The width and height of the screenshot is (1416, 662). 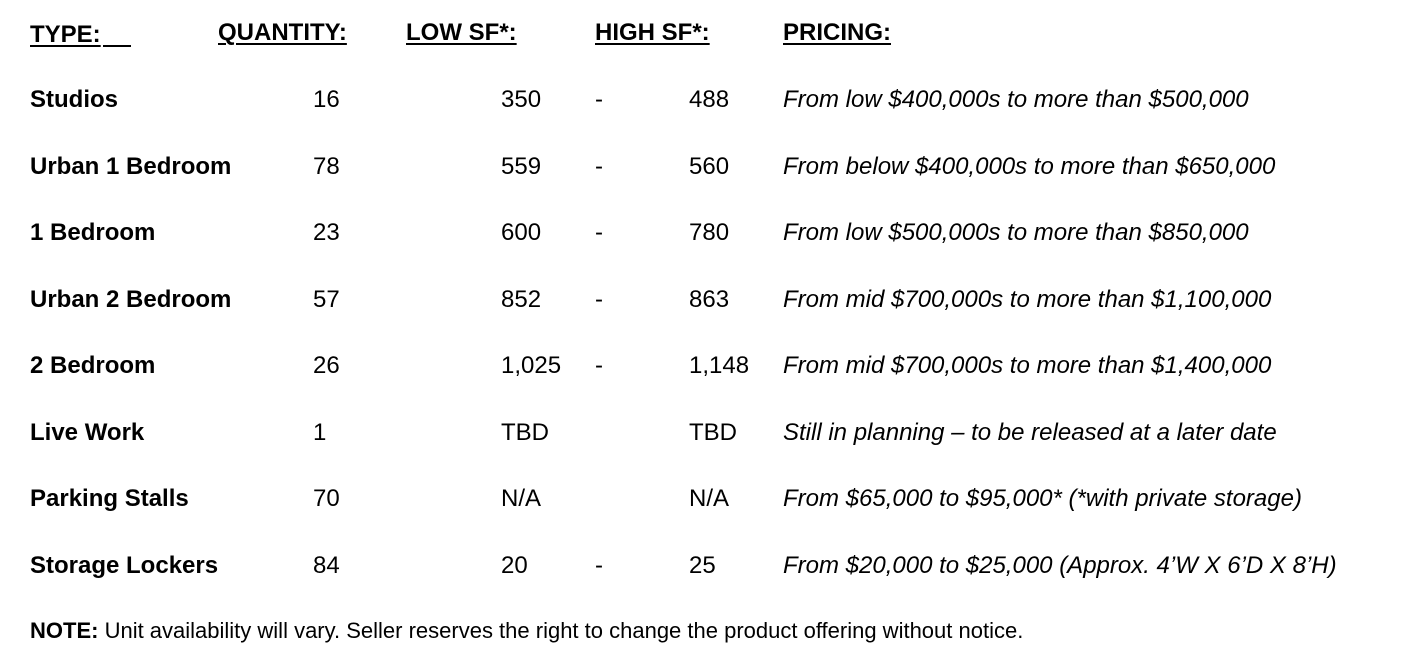 I want to click on row-pricing: From low $400,000s to more than $500,000, so click(x=1016, y=99).